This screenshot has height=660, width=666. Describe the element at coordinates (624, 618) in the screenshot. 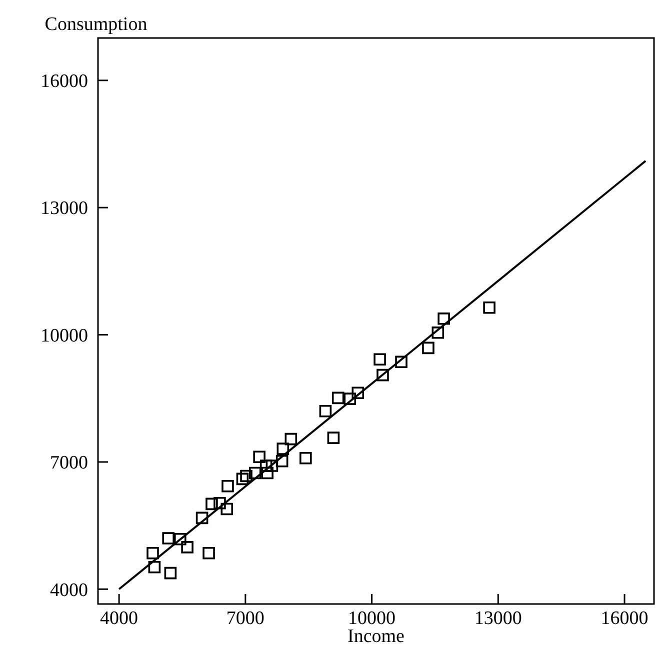

I see `x-tick-label: 16000` at that location.